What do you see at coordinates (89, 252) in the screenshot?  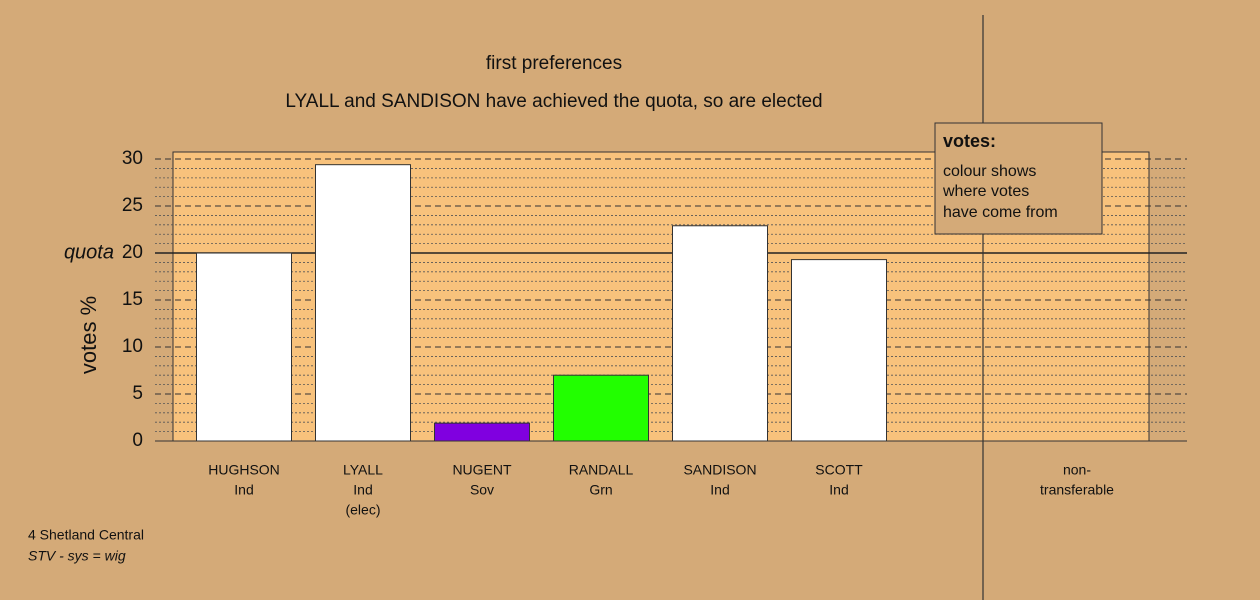 I see `quota-label: quota` at bounding box center [89, 252].